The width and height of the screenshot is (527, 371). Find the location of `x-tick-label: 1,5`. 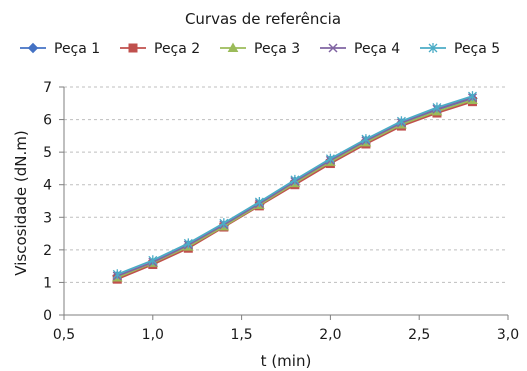

x-tick-label: 1,5 is located at coordinates (241, 335).